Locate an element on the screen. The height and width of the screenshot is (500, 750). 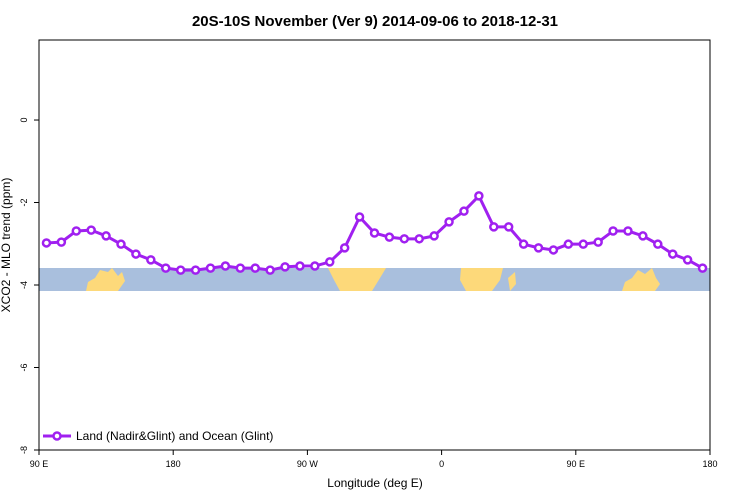
map-band is located at coordinates (374, 279).